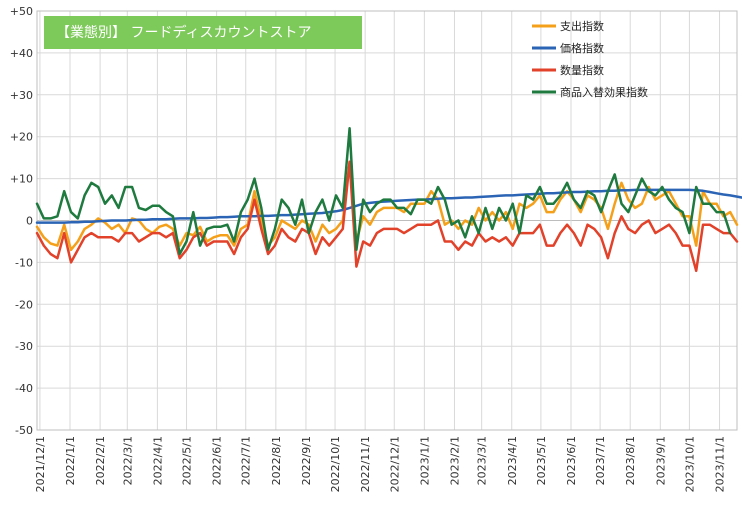 This screenshot has height=510, width=742. Describe the element at coordinates (246, 460) in the screenshot. I see `x-tick-label: 2022/7/1` at that location.